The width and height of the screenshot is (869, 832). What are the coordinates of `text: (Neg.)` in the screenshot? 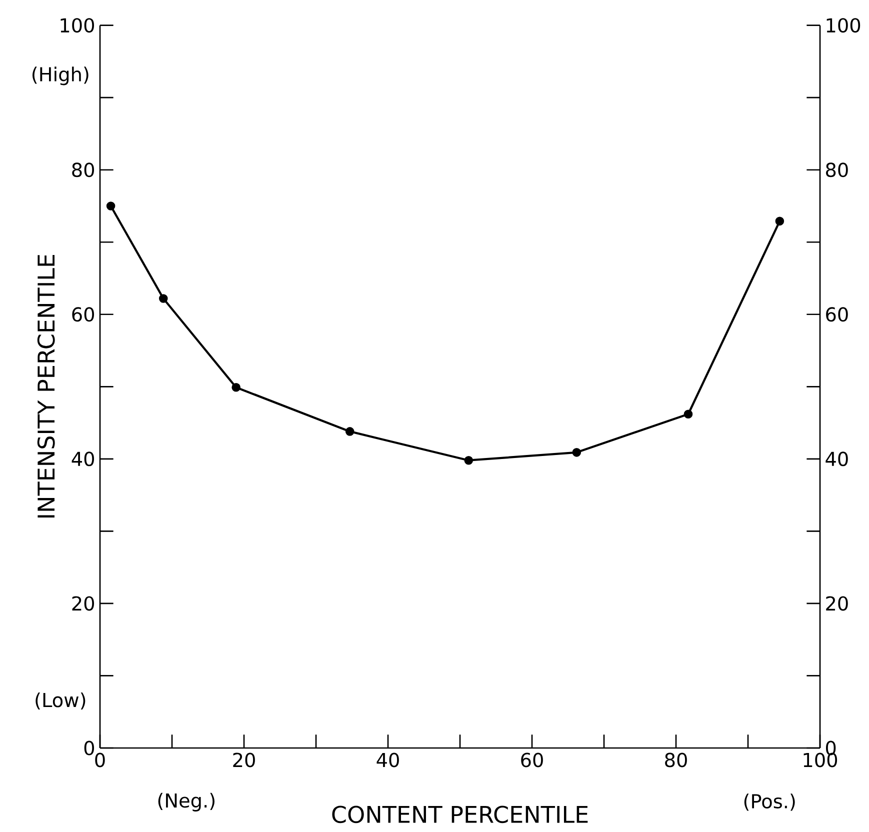 It's located at (186, 802).